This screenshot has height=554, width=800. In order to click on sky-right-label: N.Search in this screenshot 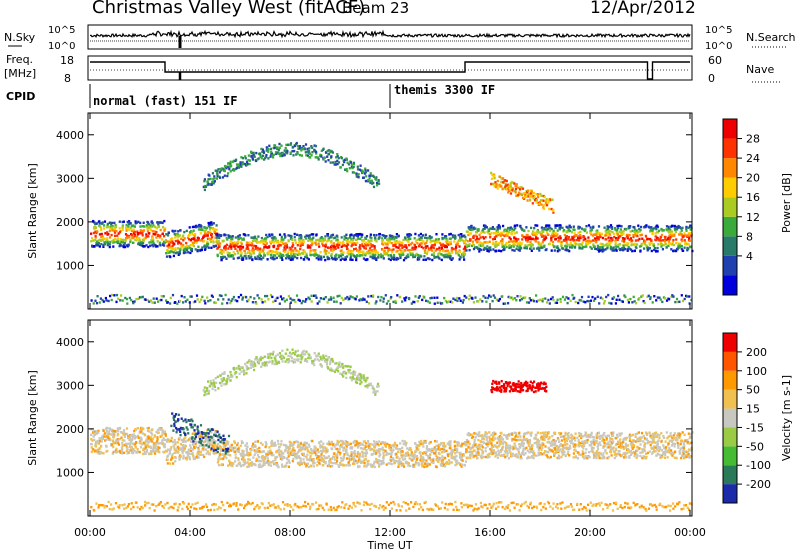, I will do `click(771, 37)`.